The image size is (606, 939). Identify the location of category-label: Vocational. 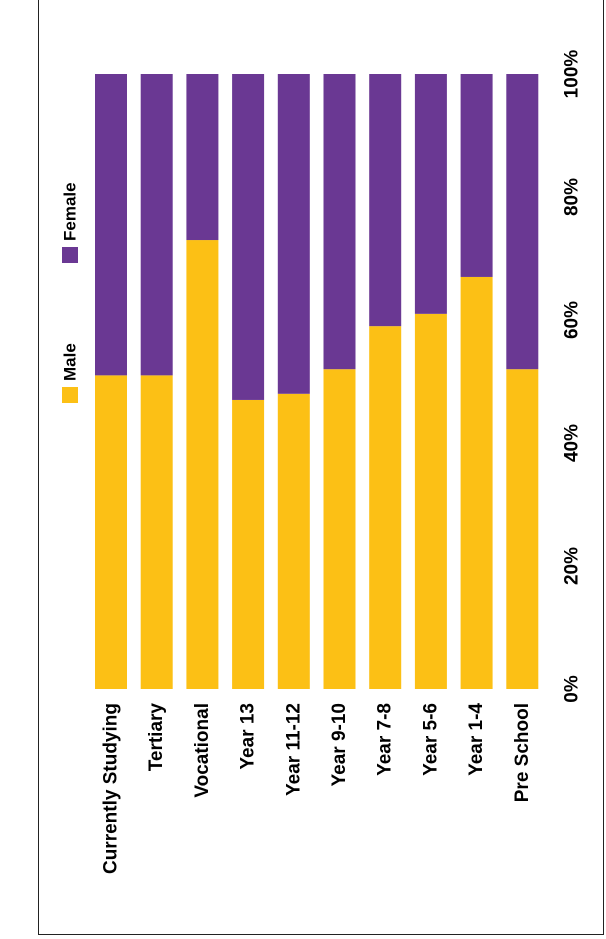
(202, 750).